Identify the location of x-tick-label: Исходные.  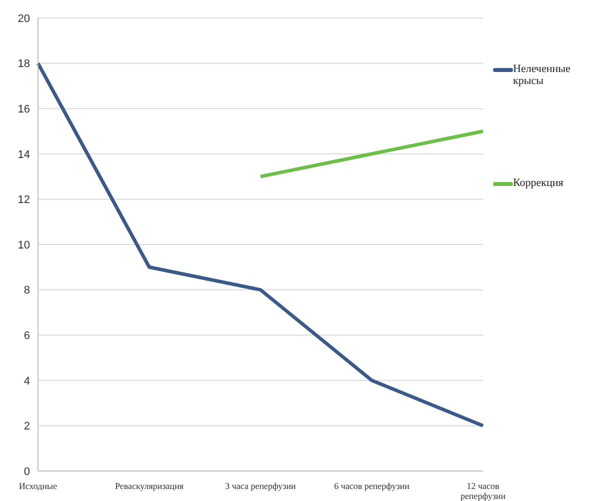
(38, 486).